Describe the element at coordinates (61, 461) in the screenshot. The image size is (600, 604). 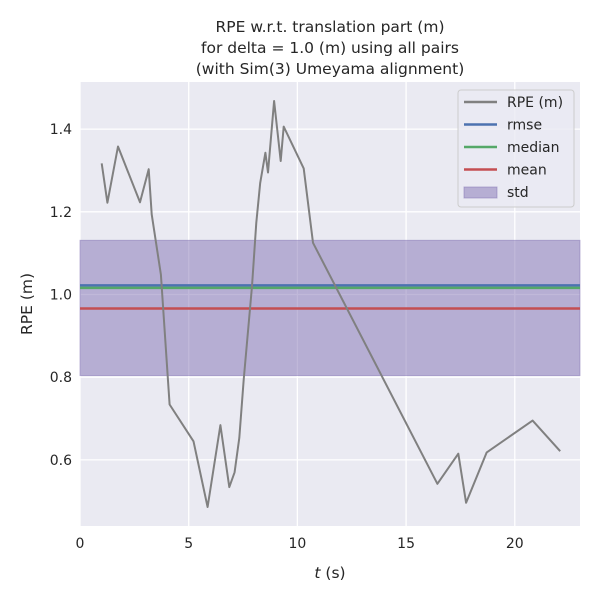
I see `y-tick-label: 0.6` at that location.